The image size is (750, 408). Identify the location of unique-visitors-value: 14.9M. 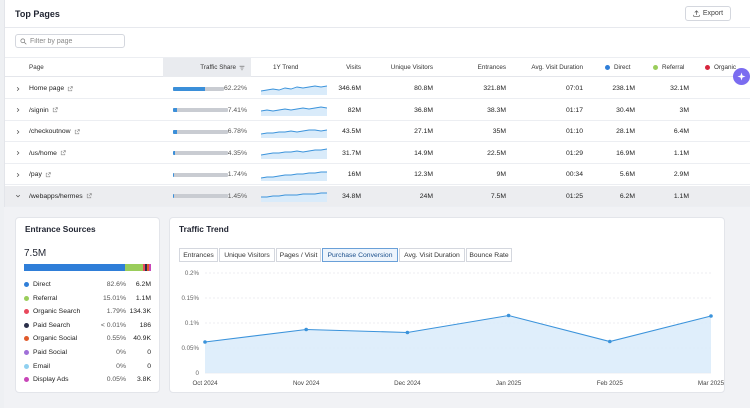
(423, 153).